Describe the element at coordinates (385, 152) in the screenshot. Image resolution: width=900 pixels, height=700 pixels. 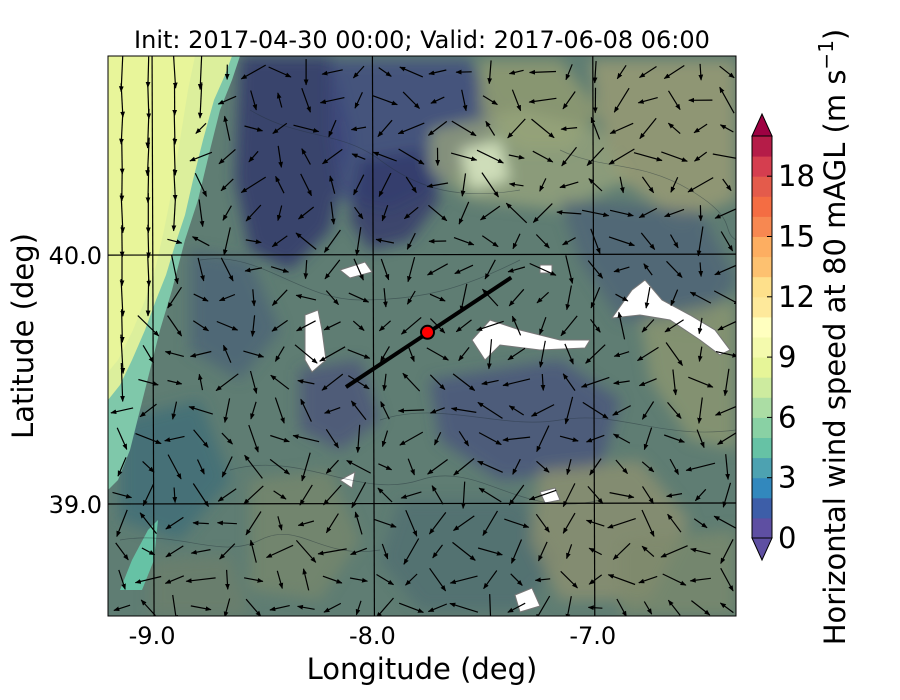
I see `contour-line` at that location.